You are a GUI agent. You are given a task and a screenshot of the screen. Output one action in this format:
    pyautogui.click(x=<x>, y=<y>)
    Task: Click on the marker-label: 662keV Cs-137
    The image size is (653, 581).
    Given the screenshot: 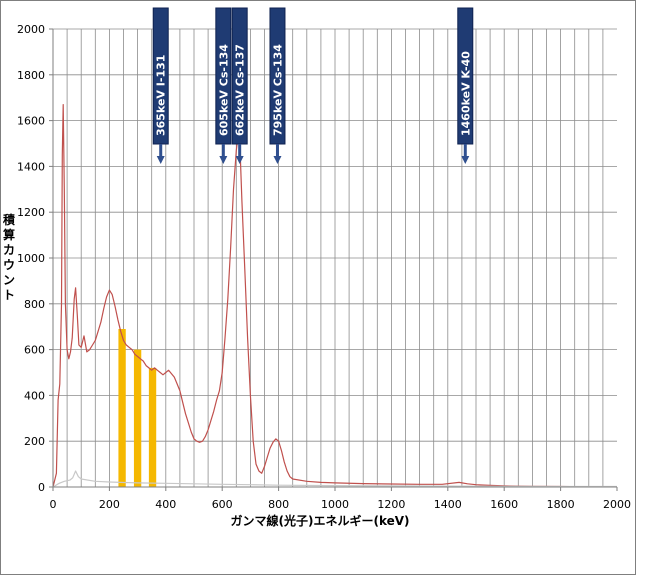 What is the action you would take?
    pyautogui.click(x=240, y=90)
    